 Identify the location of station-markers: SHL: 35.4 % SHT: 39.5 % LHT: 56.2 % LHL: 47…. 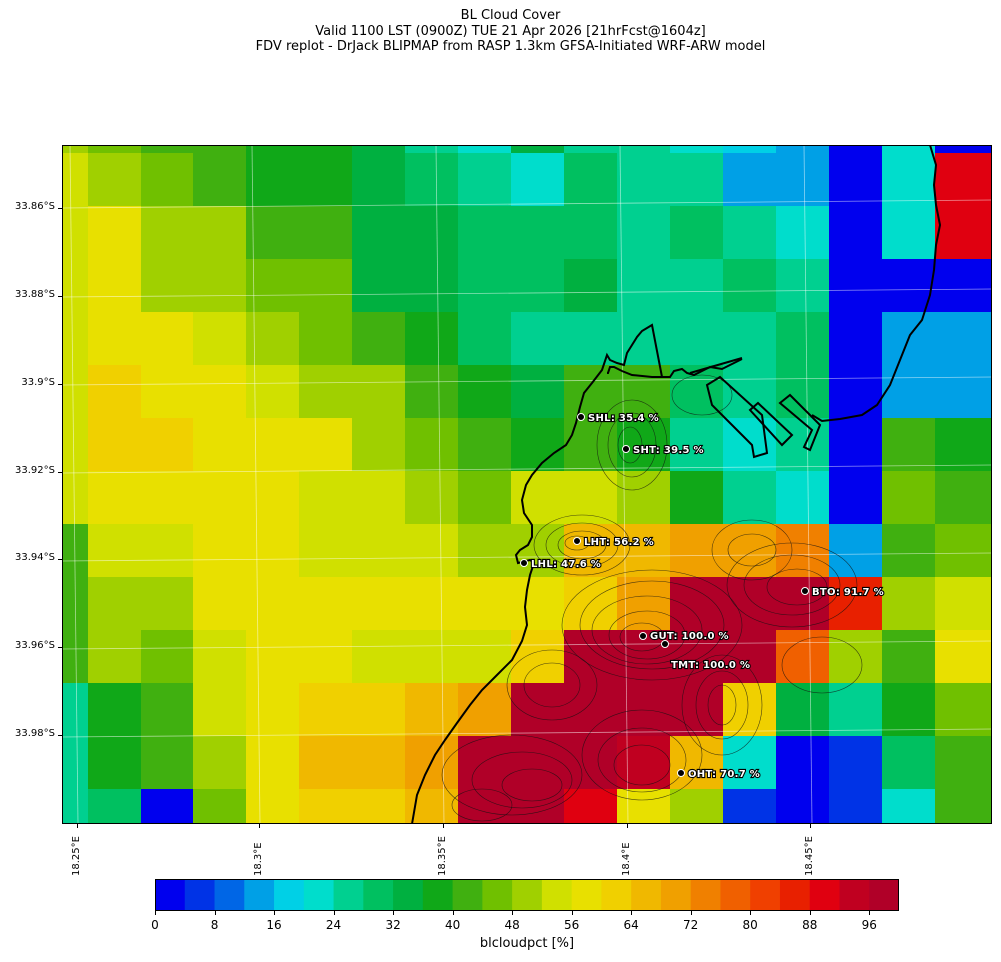
(702, 596).